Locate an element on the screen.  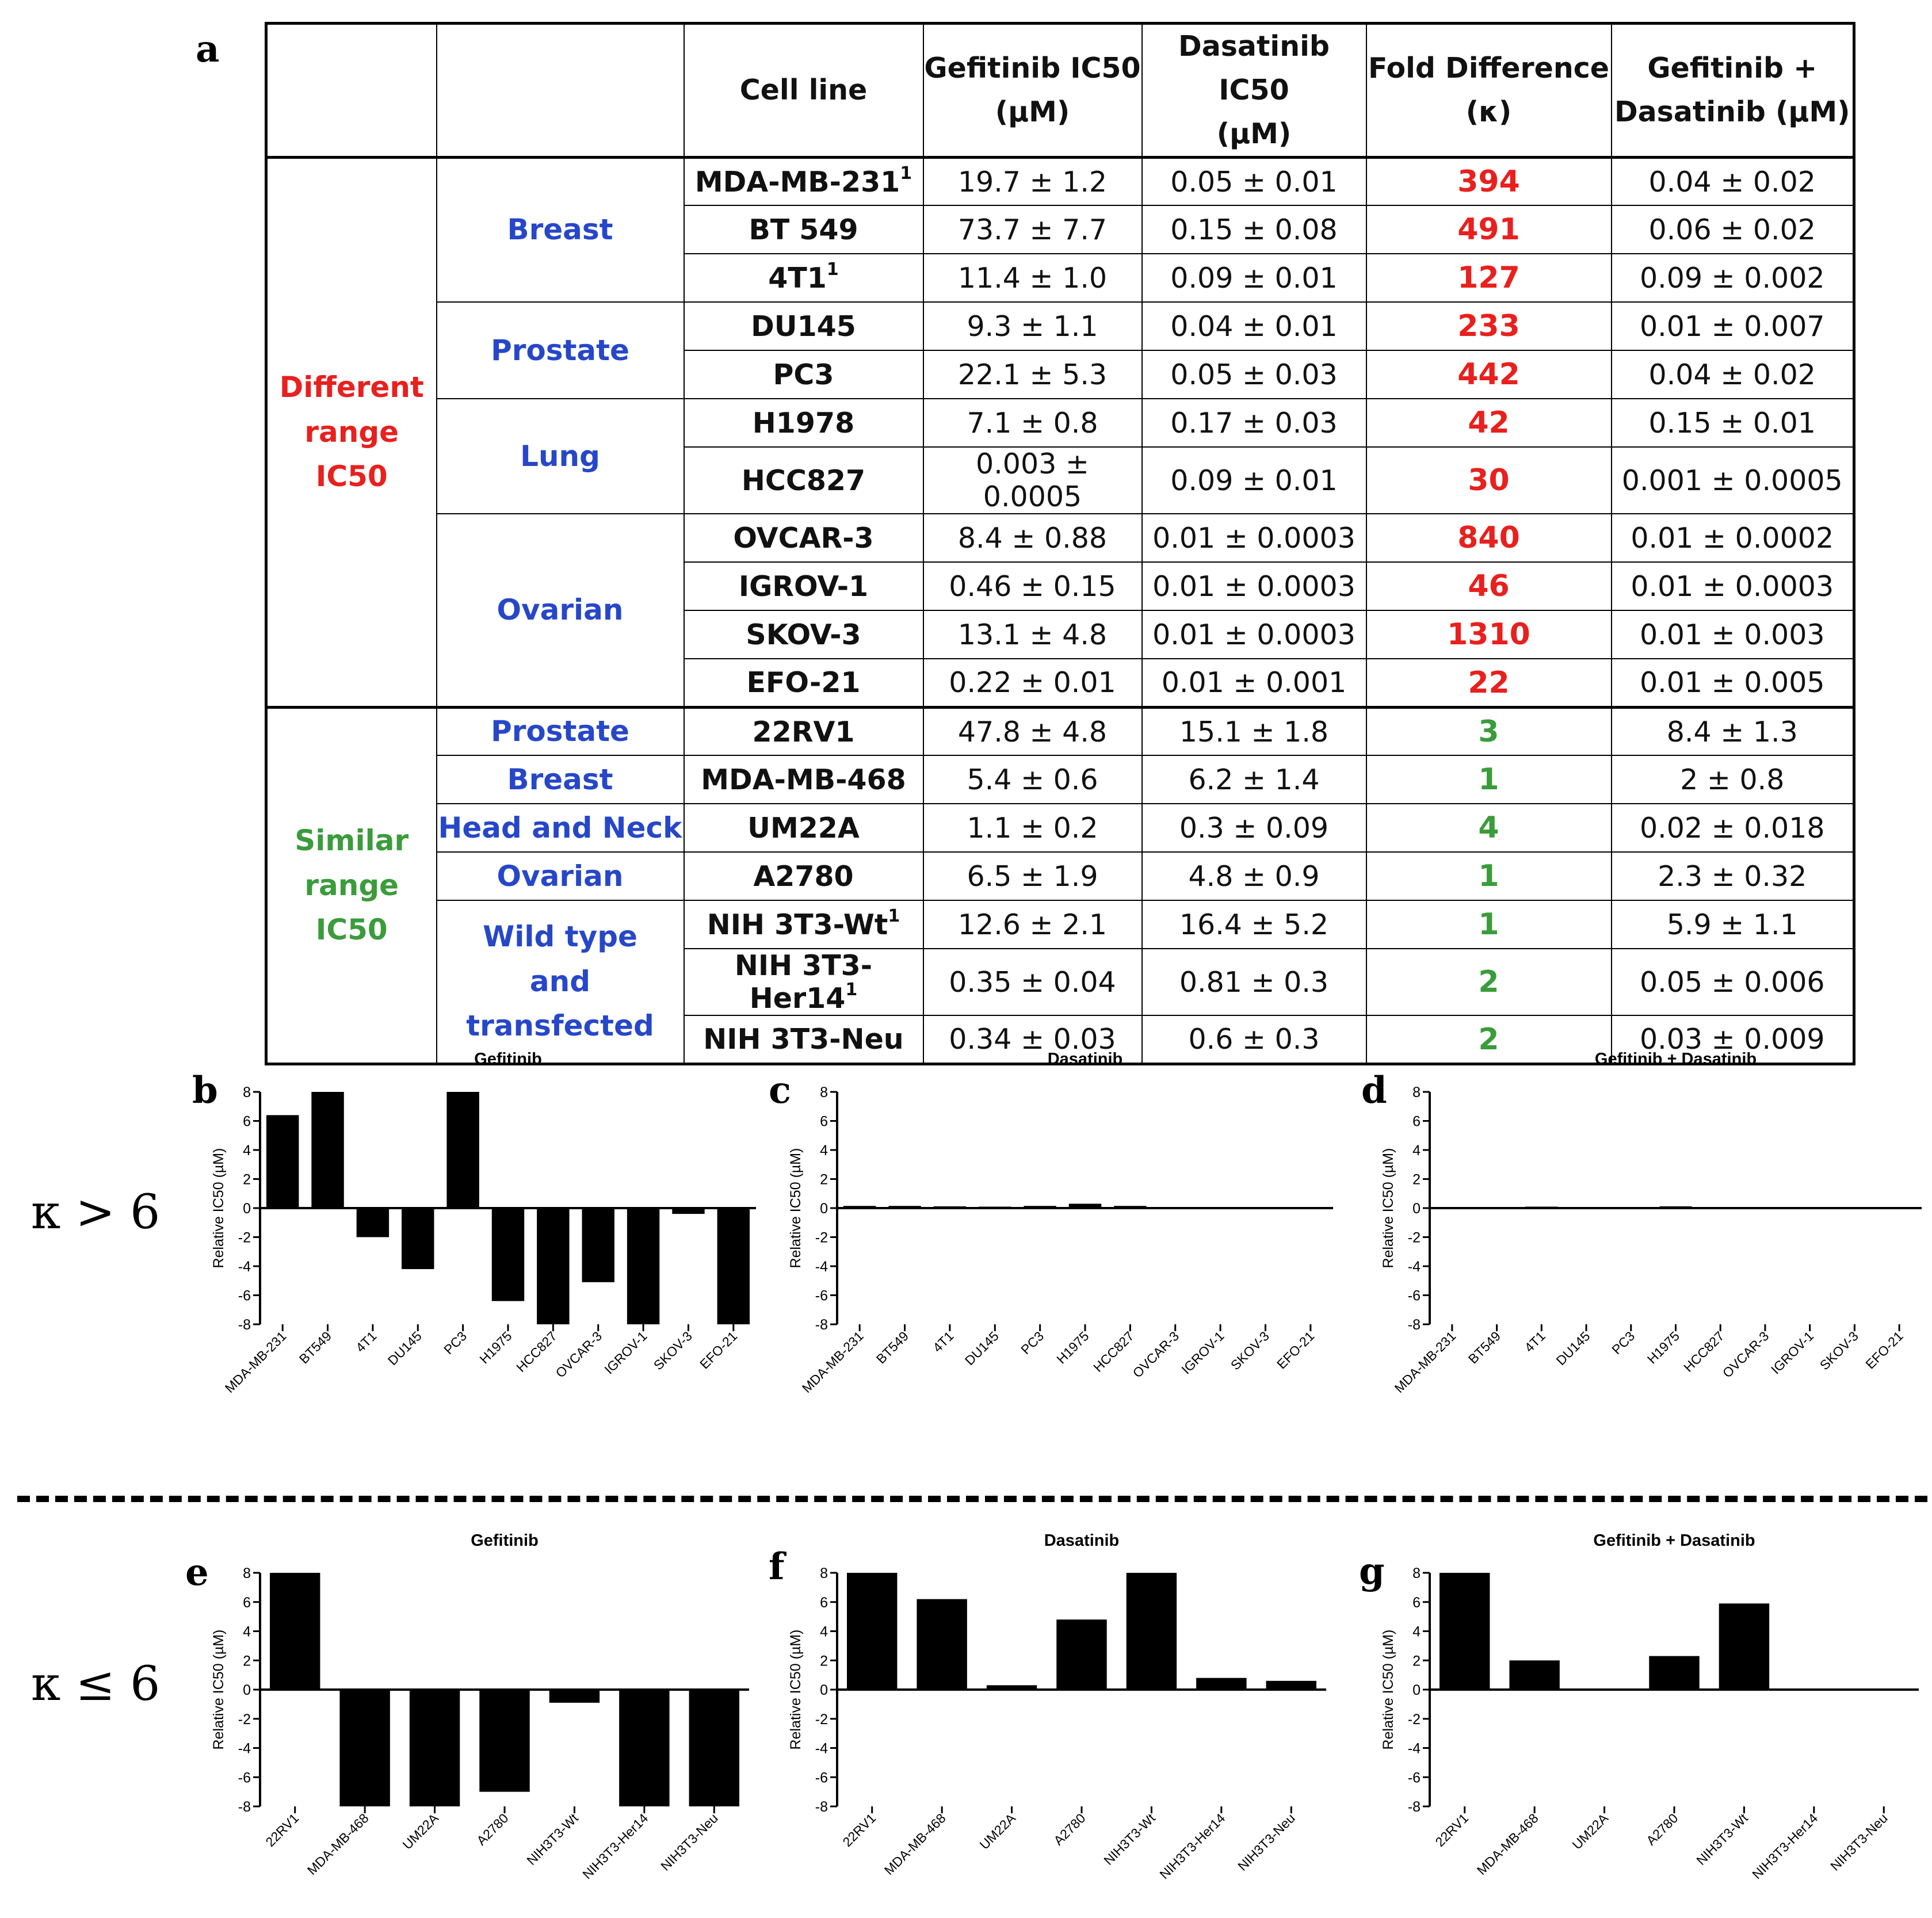
gefitinib-ic50: 0.46 ± 0.15 is located at coordinates (1032, 586).